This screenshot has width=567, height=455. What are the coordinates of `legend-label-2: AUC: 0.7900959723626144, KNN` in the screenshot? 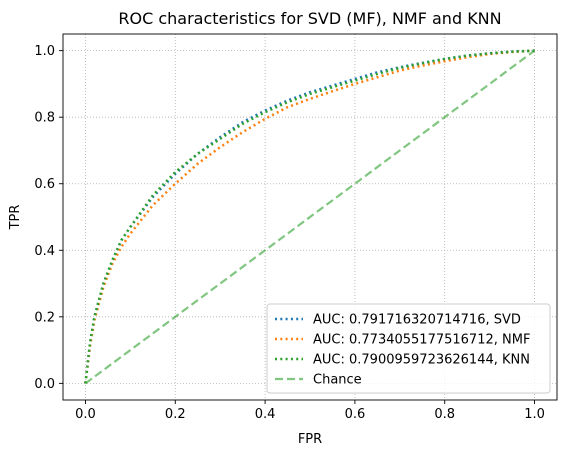 It's located at (421, 360).